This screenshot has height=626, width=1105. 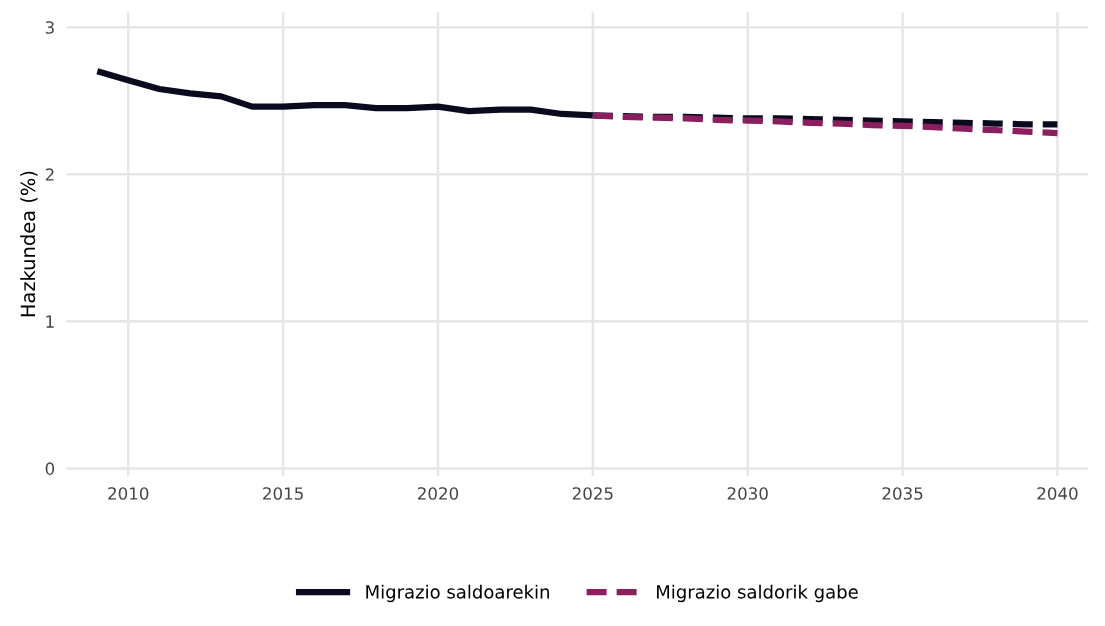 What do you see at coordinates (1057, 493) in the screenshot?
I see `x-tick-label: 2040` at bounding box center [1057, 493].